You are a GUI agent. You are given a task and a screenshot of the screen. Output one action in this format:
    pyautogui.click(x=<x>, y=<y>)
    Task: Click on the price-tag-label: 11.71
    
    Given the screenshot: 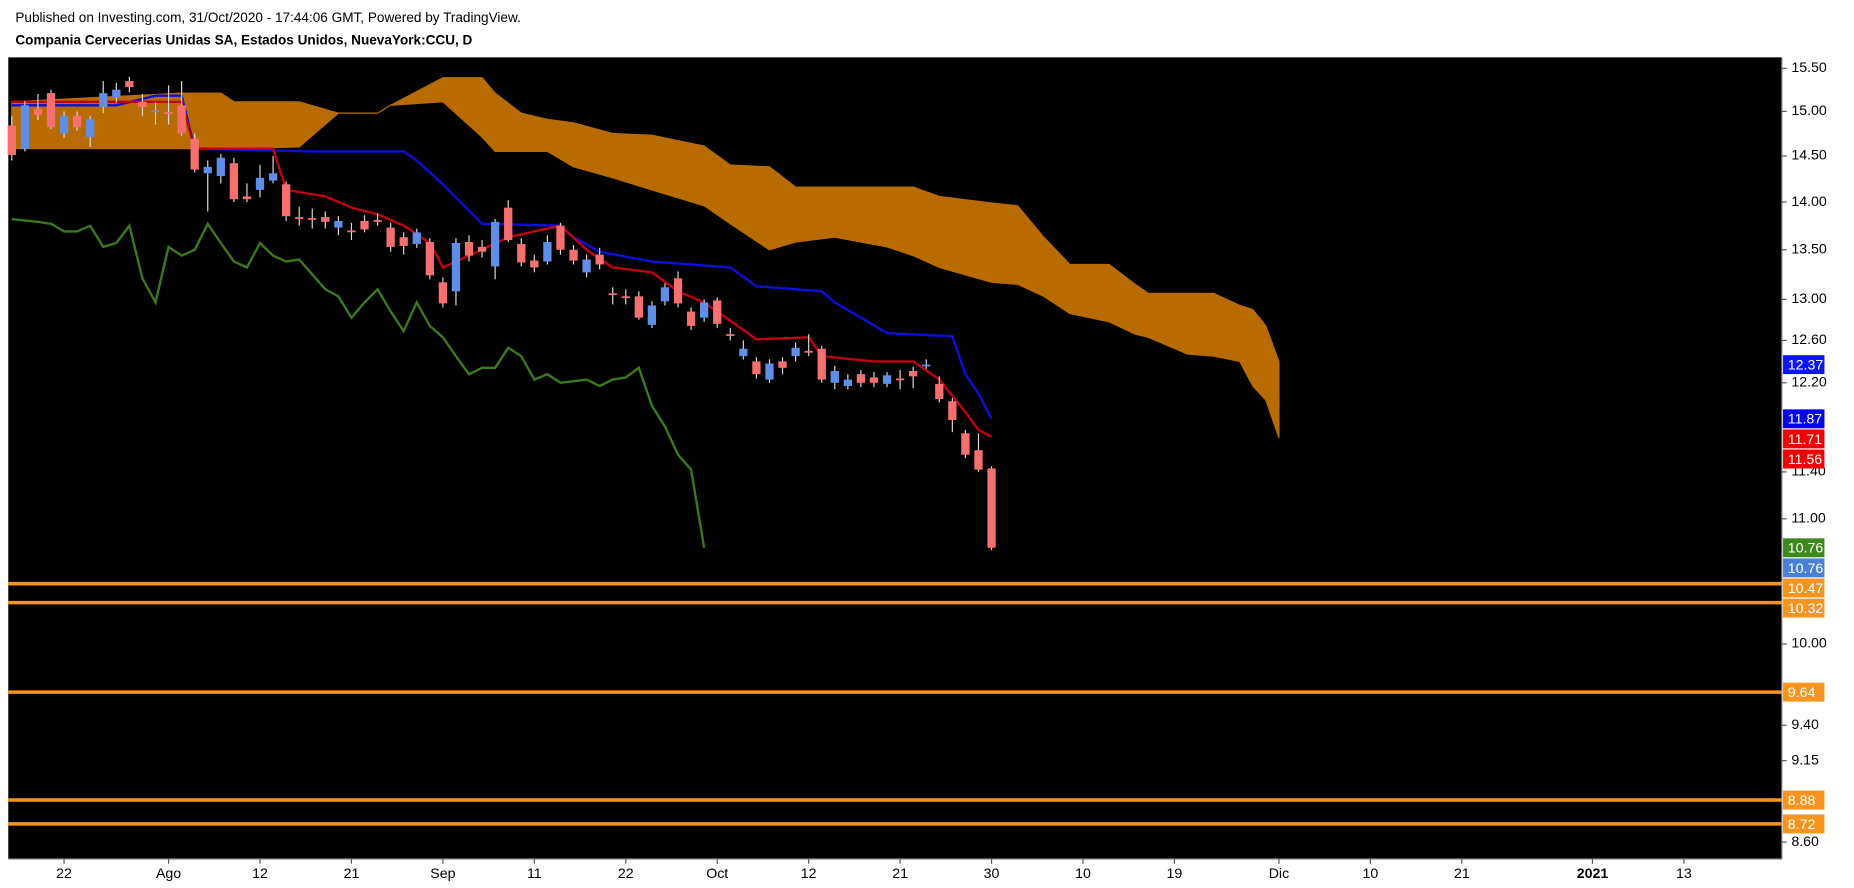 What is the action you would take?
    pyautogui.click(x=1805, y=440)
    